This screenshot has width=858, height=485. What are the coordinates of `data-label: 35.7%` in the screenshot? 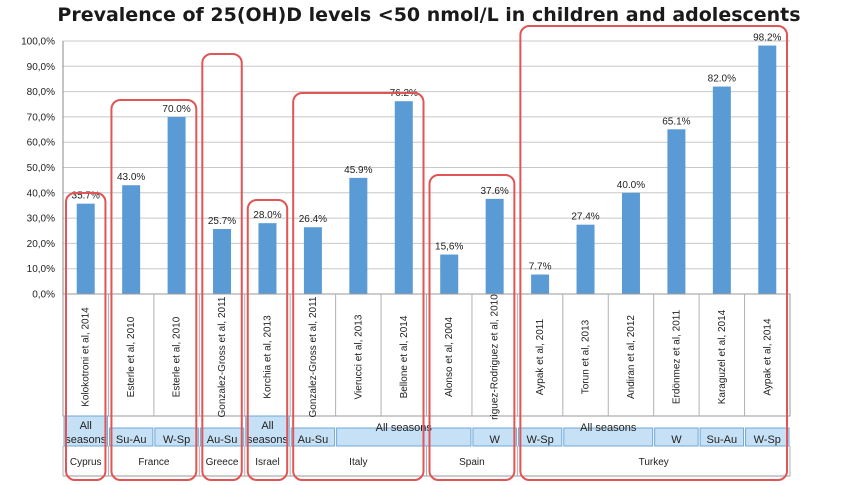 It's located at (86, 196).